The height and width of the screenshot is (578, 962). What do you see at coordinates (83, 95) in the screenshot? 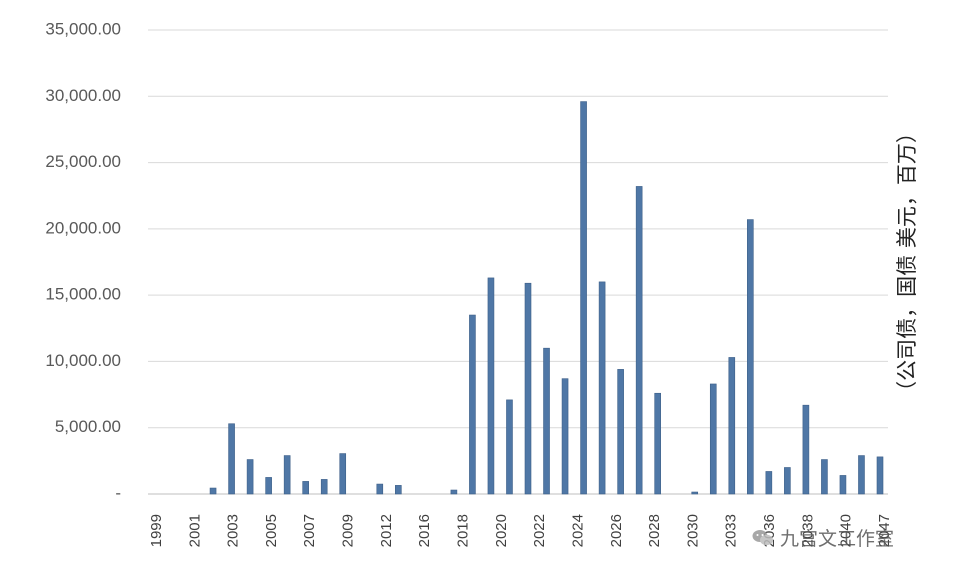
I see `y-tick-label: 30,000.00` at bounding box center [83, 95].